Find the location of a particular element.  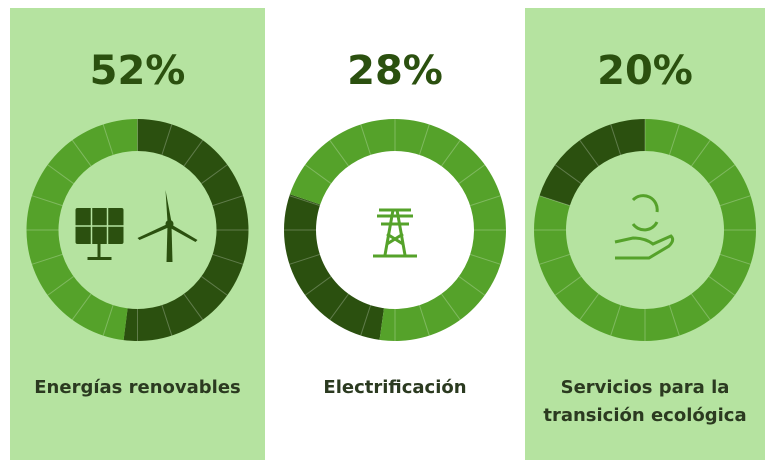

category-label: Energías renovables is located at coordinates (137, 387).